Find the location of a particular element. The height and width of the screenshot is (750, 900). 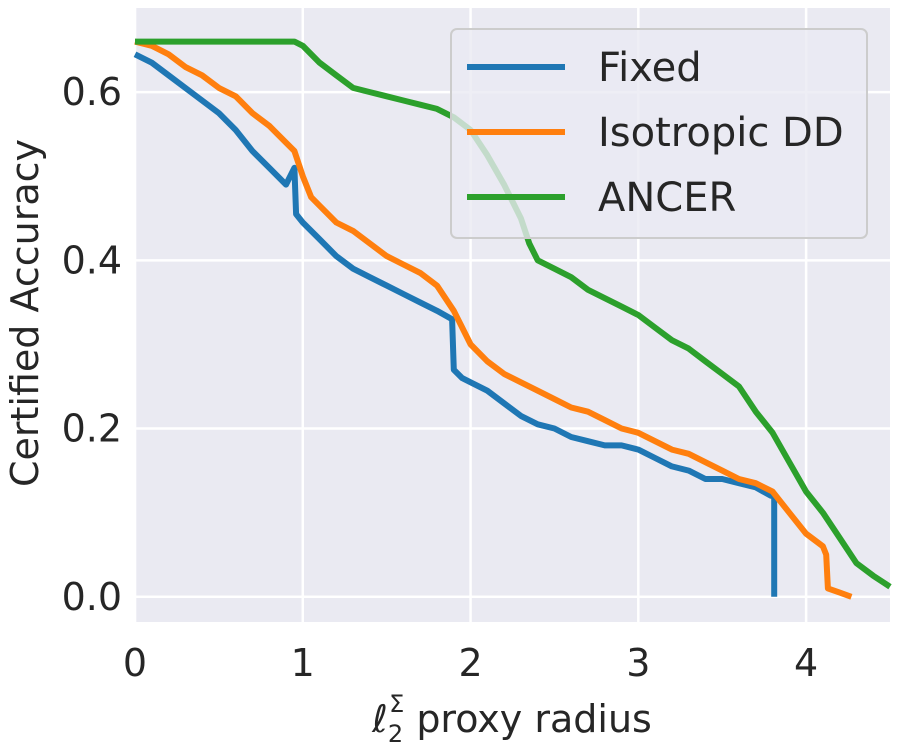

x-axis-label-sup: Σ is located at coordinates (396, 704).